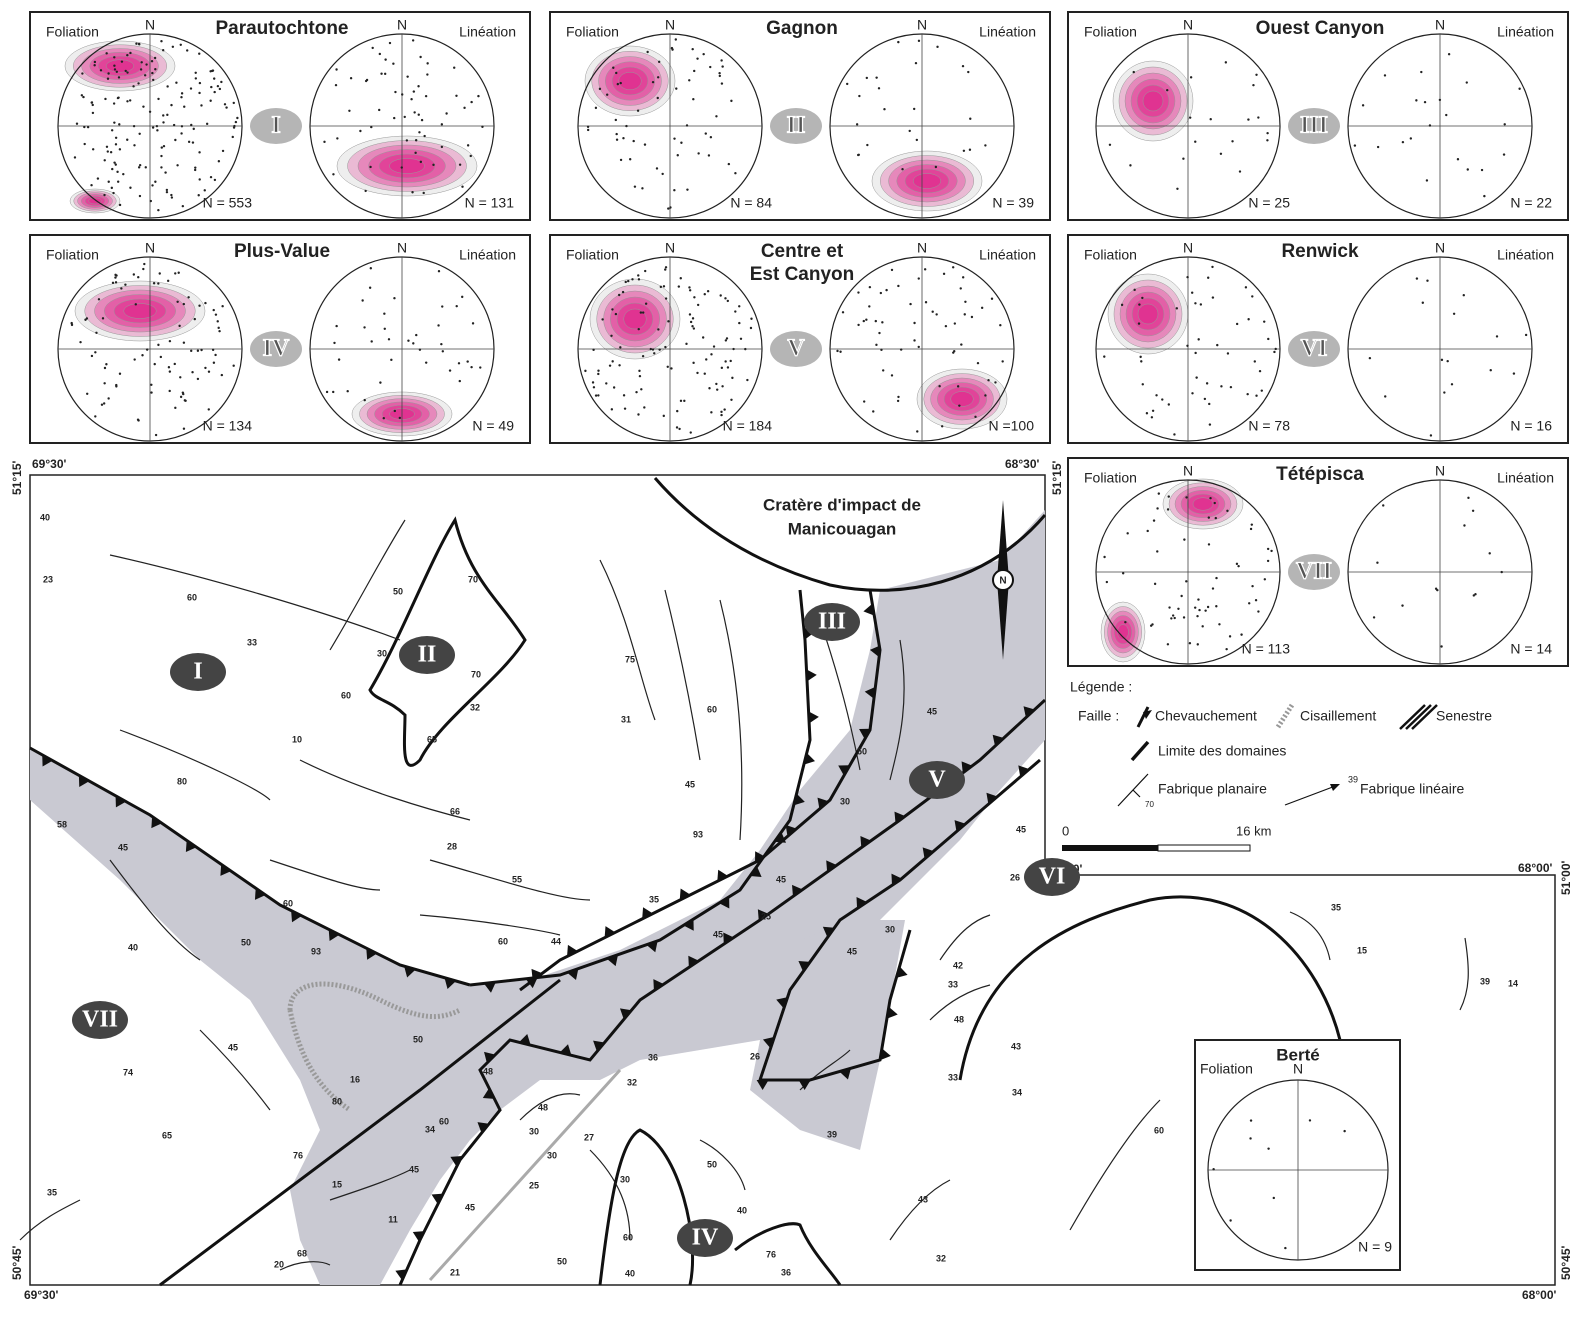 The image size is (1595, 1324). Describe the element at coordinates (766, 916) in the screenshot. I see `measurement-label: 25` at that location.